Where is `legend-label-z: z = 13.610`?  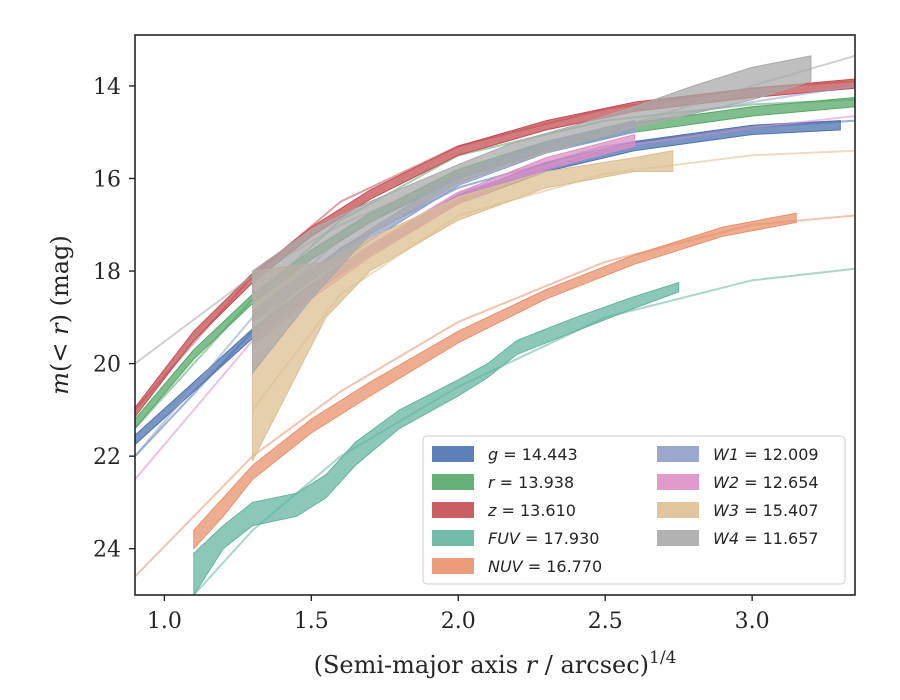
legend-label-z: z = 13.610 is located at coordinates (531, 510).